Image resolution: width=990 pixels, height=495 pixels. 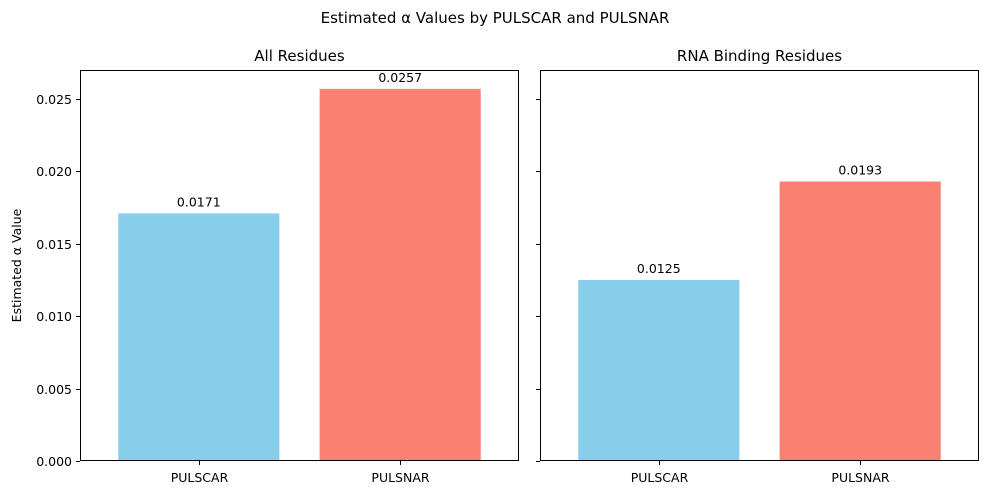 What do you see at coordinates (860, 170) in the screenshot?
I see `bar-value-label: 0.0193` at bounding box center [860, 170].